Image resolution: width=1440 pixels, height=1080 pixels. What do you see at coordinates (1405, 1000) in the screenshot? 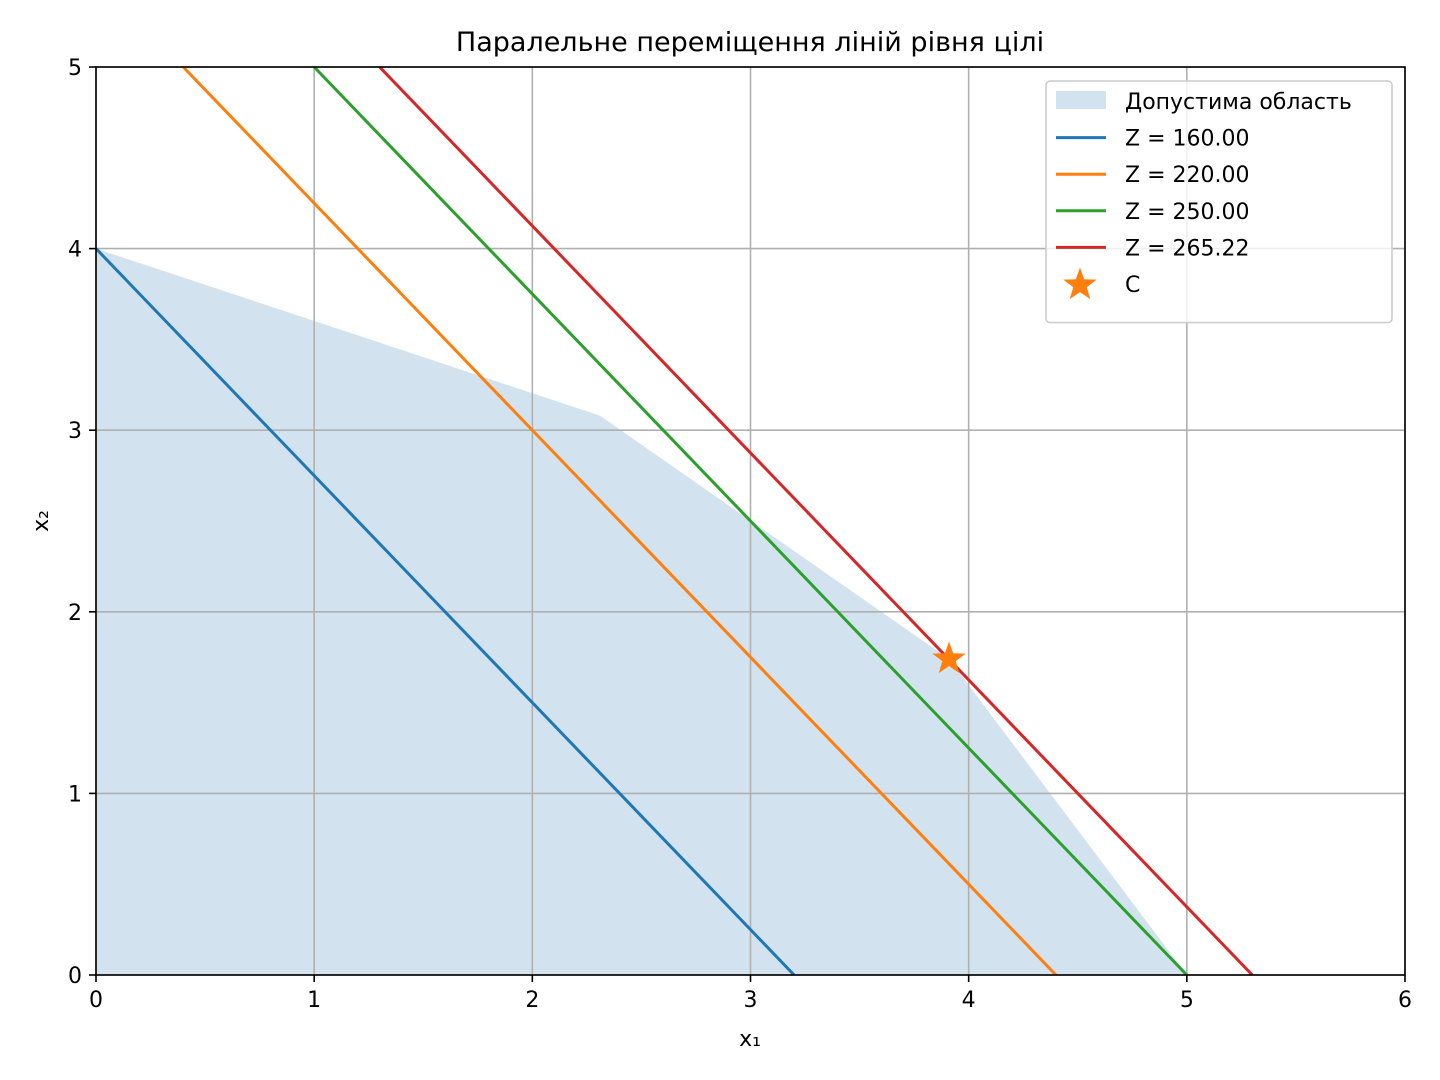
I see `x-tick-label-6: 6` at bounding box center [1405, 1000].